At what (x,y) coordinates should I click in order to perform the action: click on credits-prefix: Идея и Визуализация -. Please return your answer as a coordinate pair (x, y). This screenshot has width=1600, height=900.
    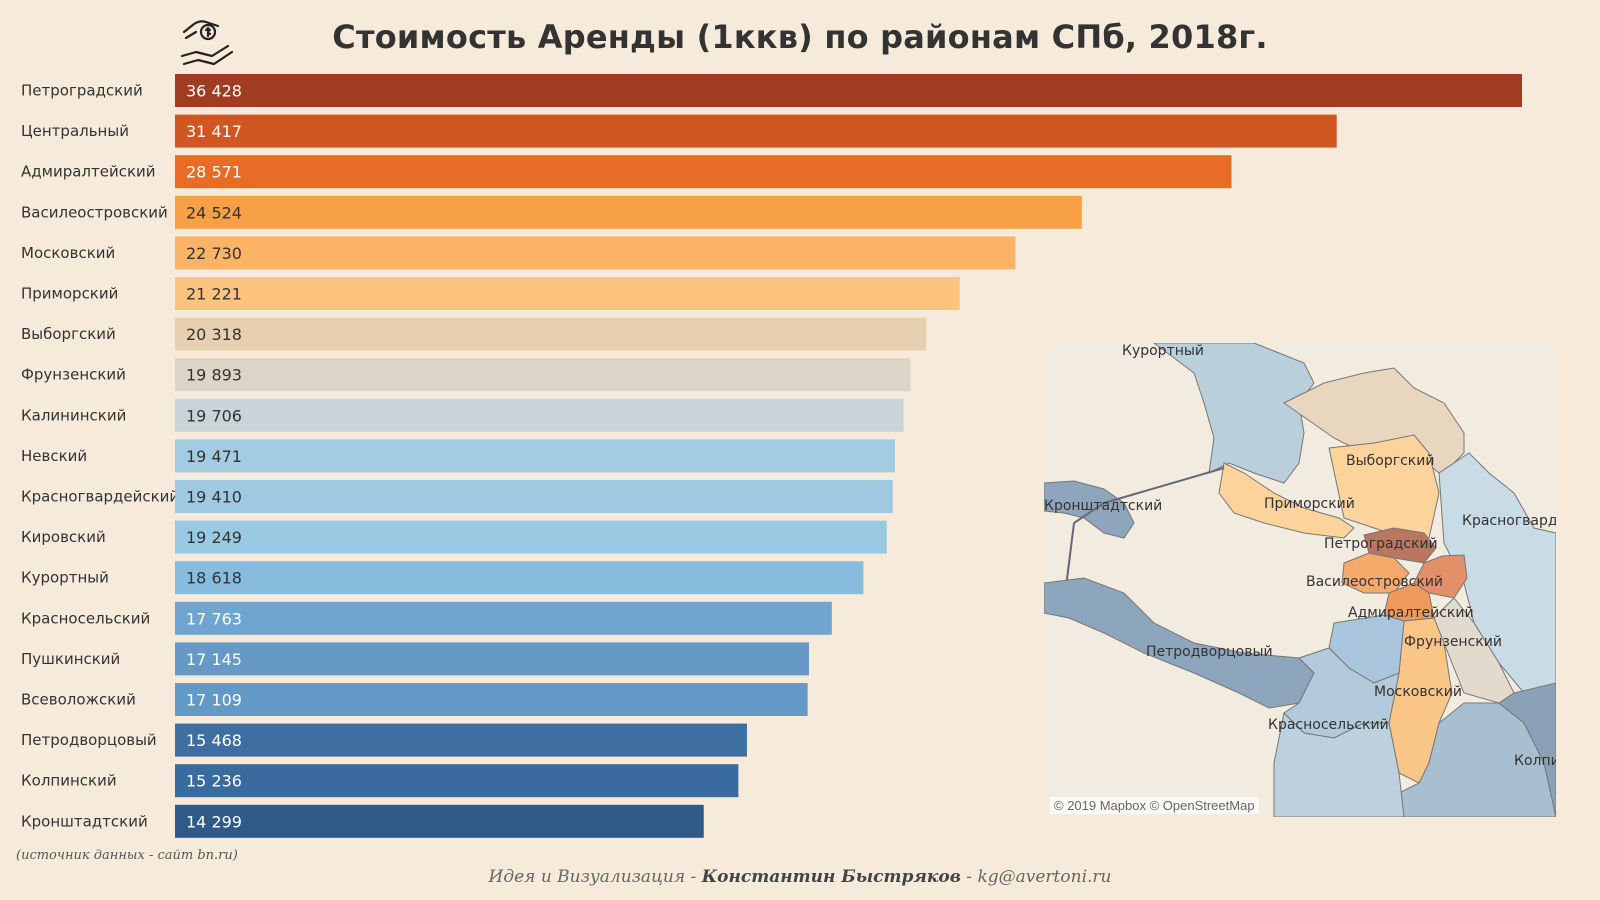
    Looking at the image, I should click on (595, 877).